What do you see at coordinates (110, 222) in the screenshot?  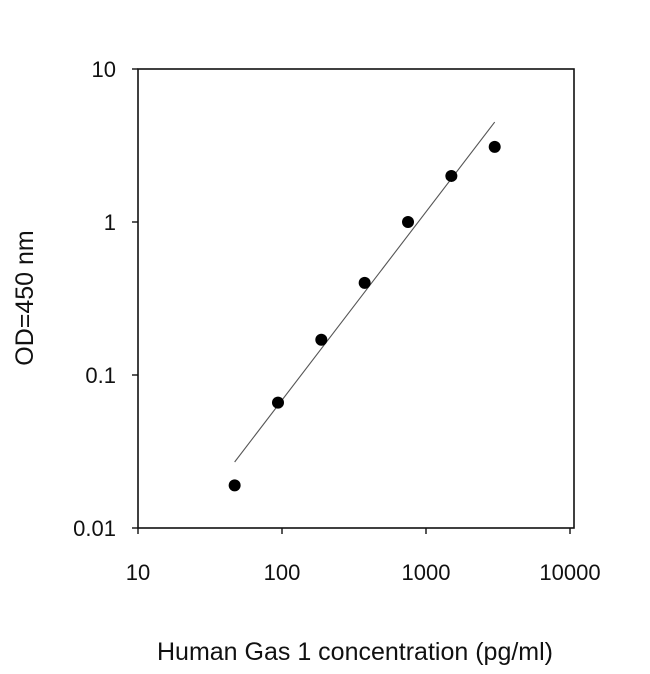 I see `y-tick-label: 1` at bounding box center [110, 222].